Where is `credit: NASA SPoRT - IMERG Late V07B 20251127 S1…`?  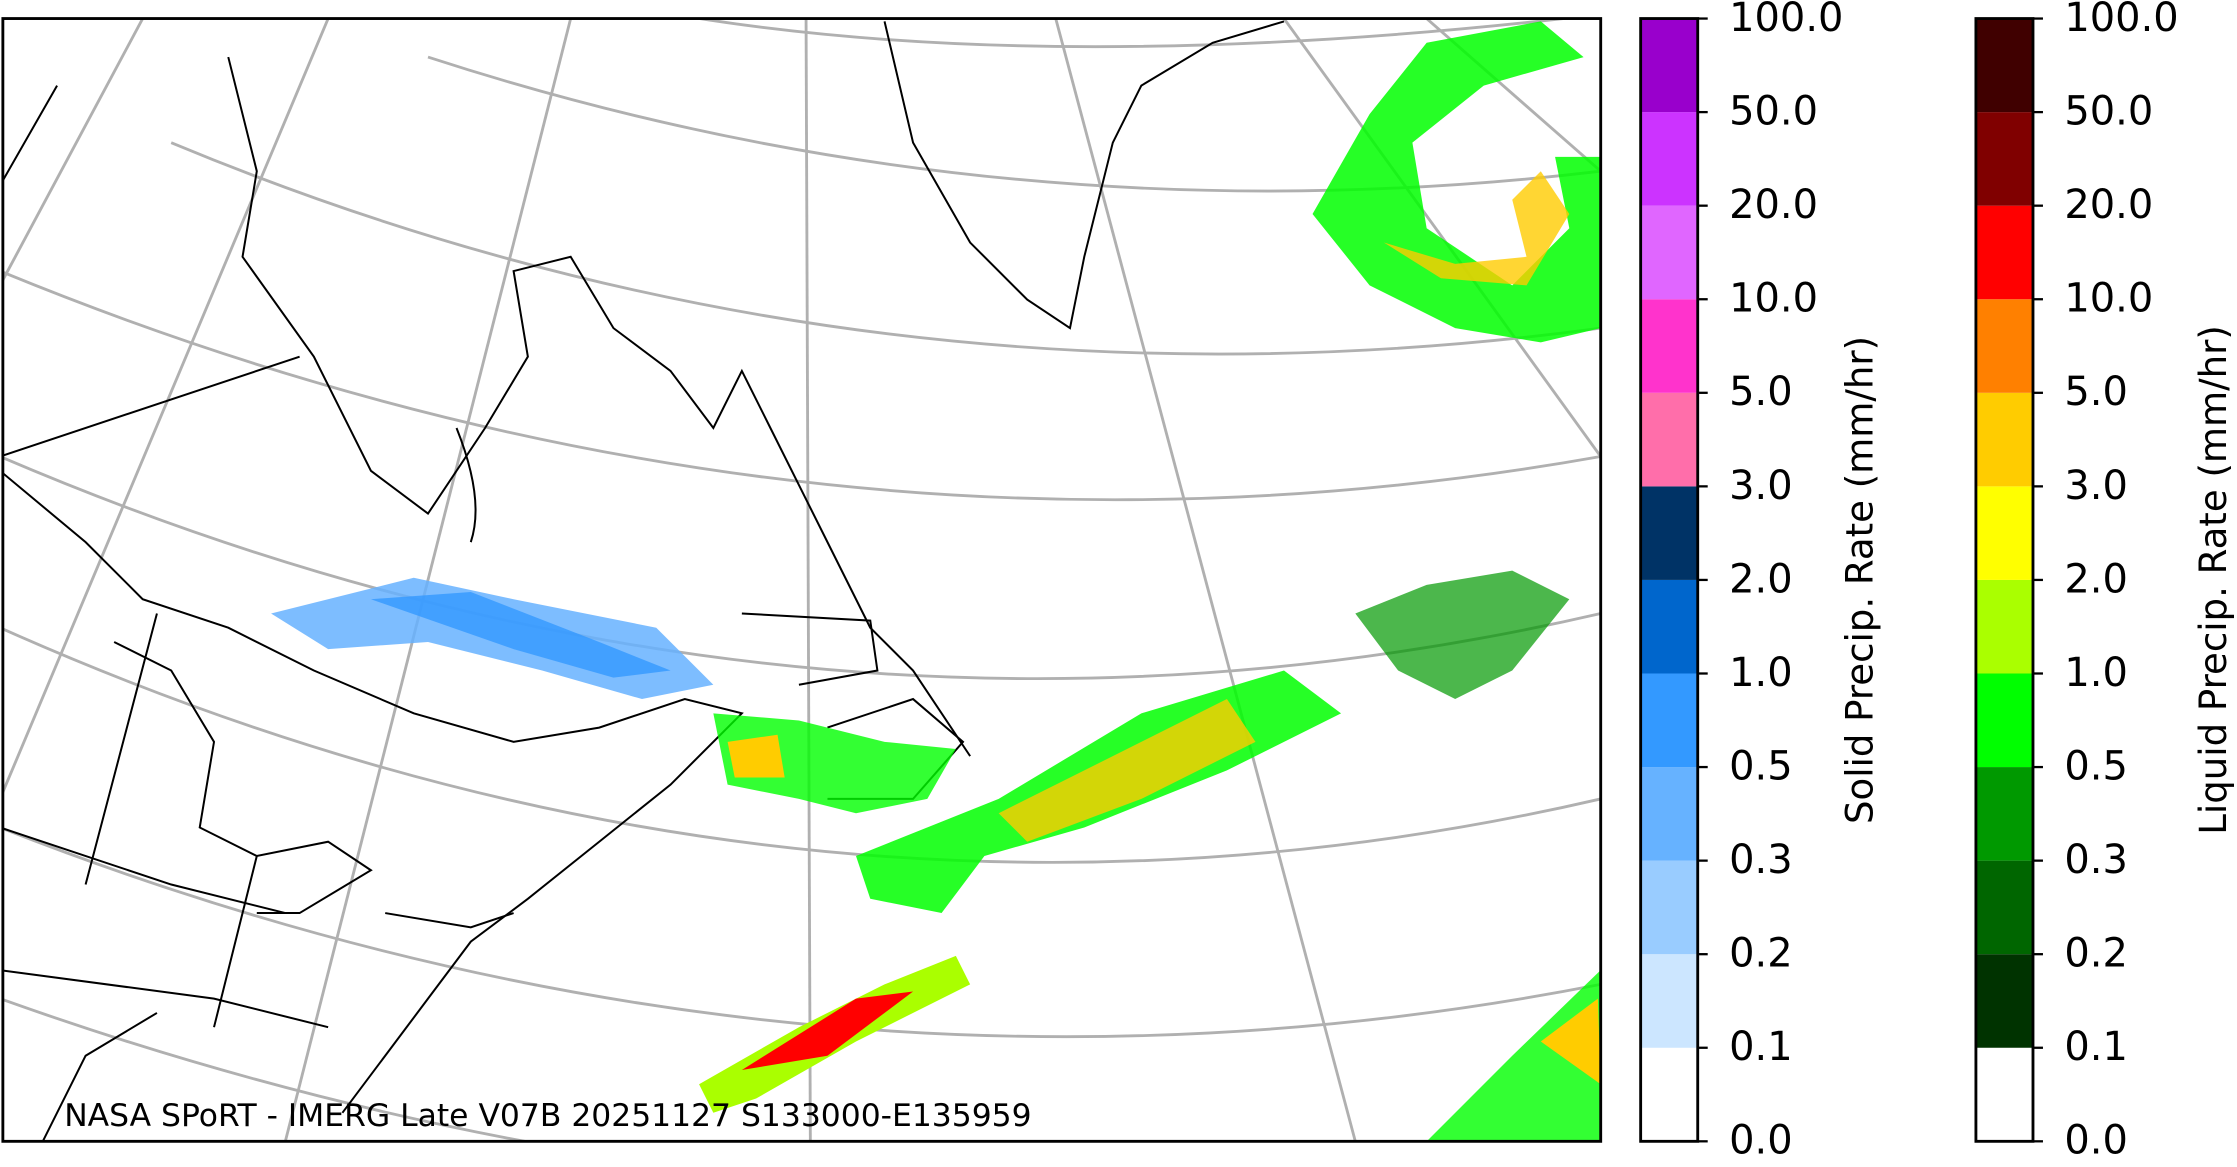 credit: NASA SPoRT - IMERG Late V07B 20251127 S1… is located at coordinates (547, 1116).